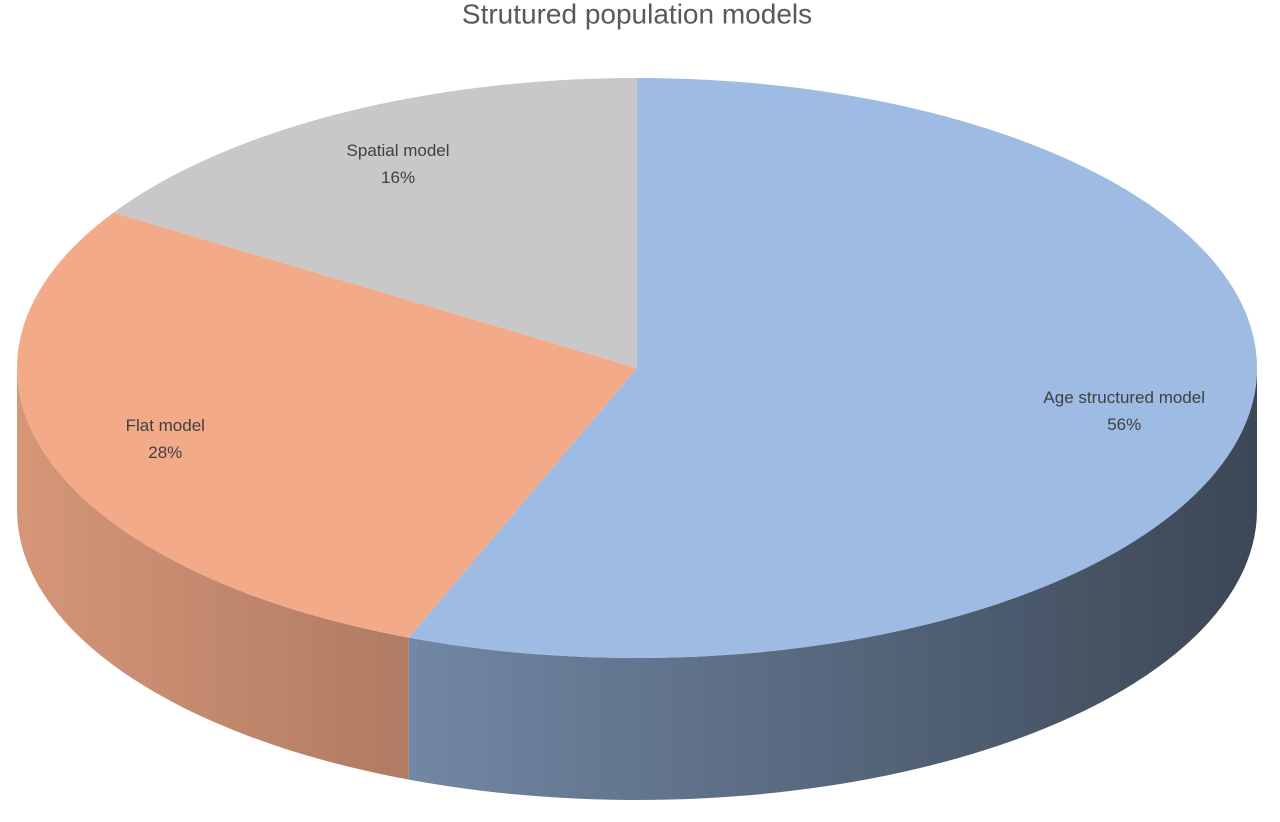  What do you see at coordinates (375, 223) in the screenshot?
I see `slice` at bounding box center [375, 223].